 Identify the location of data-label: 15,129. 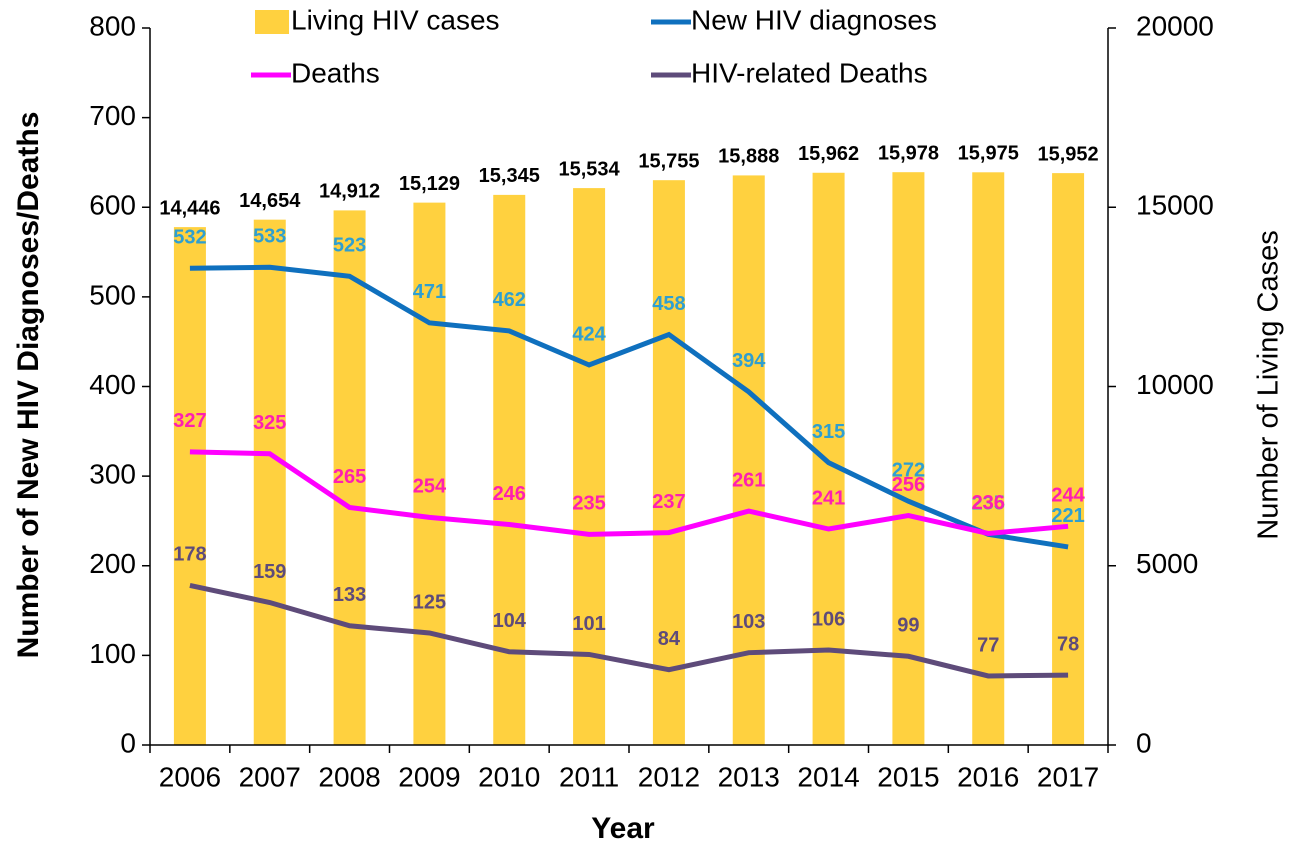
(429, 184).